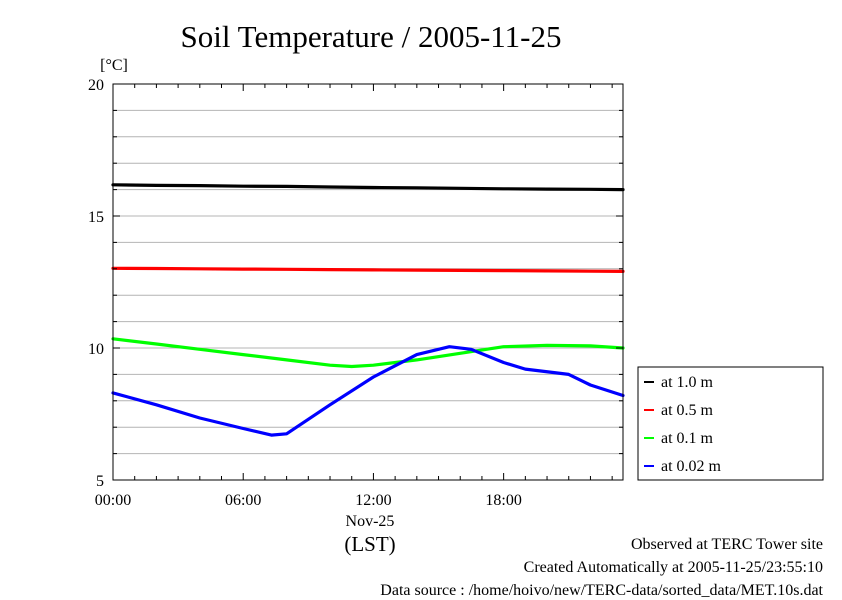 This screenshot has width=842, height=600. I want to click on y-tick-label: 10, so click(96, 349).